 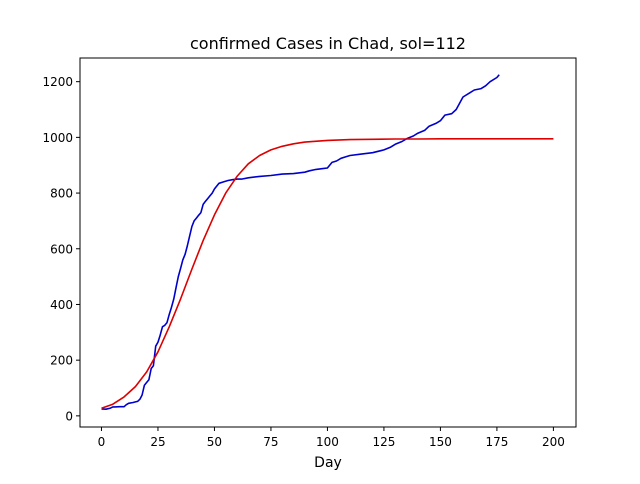 I want to click on x-axis: 0 25 50 75 100 125 150 175 200, so click(x=331, y=438).